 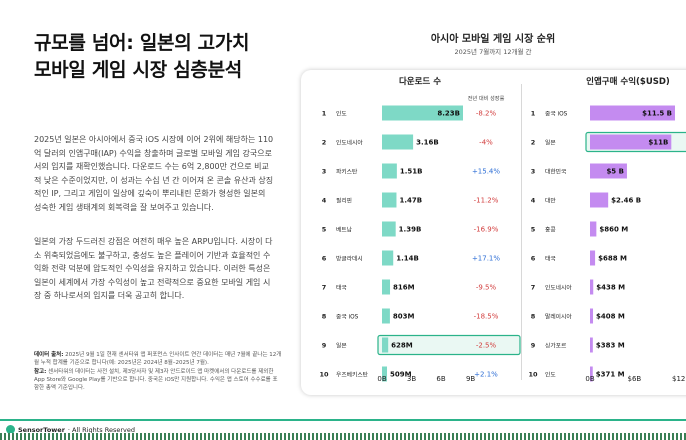 I want to click on iap-rank-label: 3, so click(x=533, y=172).